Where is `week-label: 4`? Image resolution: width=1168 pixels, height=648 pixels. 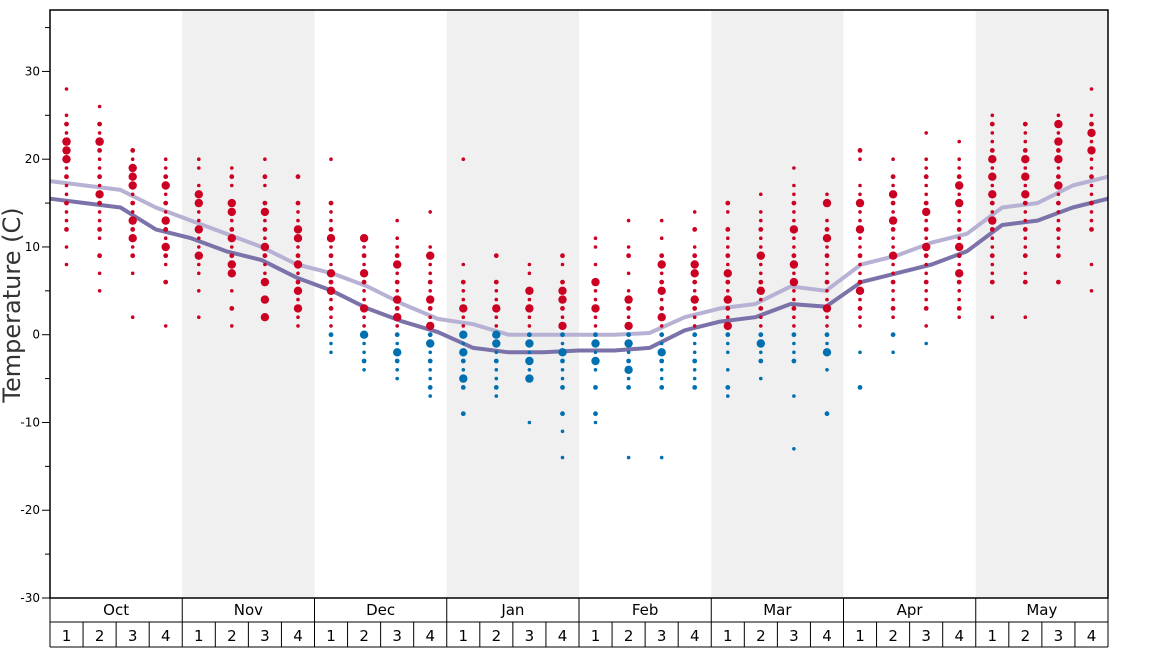
week-label: 4 is located at coordinates (959, 636).